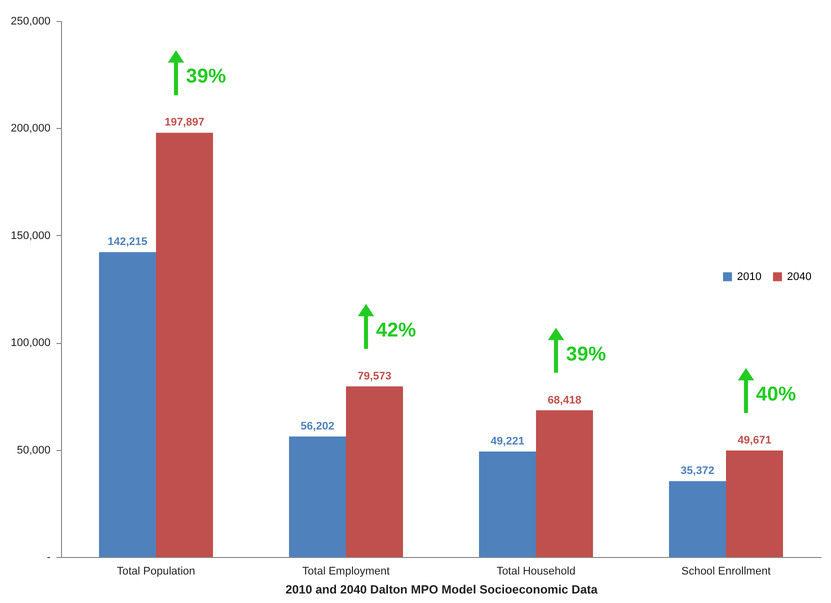 The width and height of the screenshot is (831, 603). Describe the element at coordinates (33, 450) in the screenshot. I see `y-tick-label: 50,000` at that location.